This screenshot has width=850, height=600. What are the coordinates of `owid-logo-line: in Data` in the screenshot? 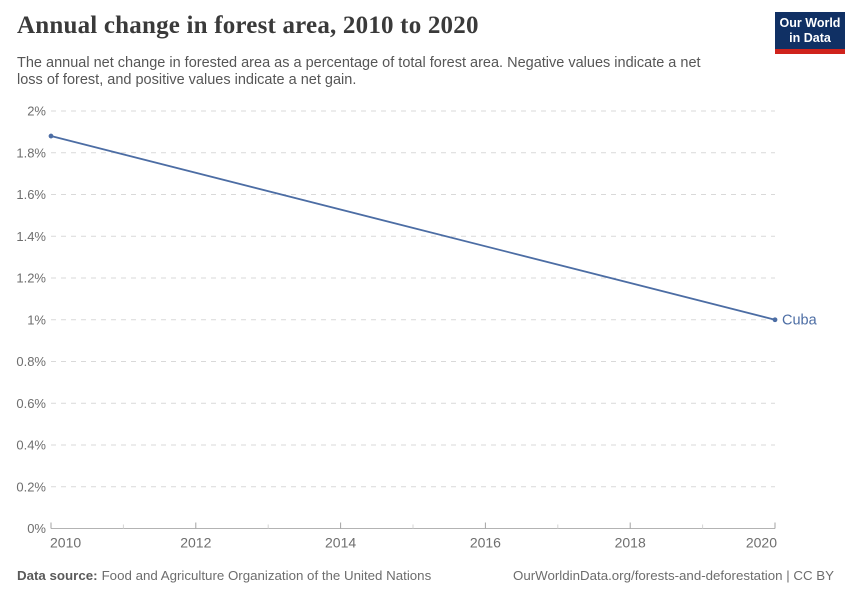 It's located at (810, 38).